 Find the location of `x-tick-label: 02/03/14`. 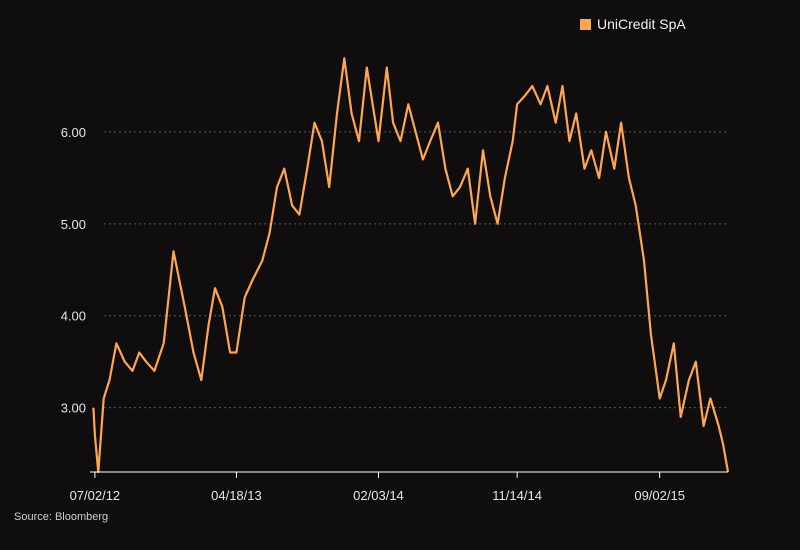

x-tick-label: 02/03/14 is located at coordinates (378, 495).